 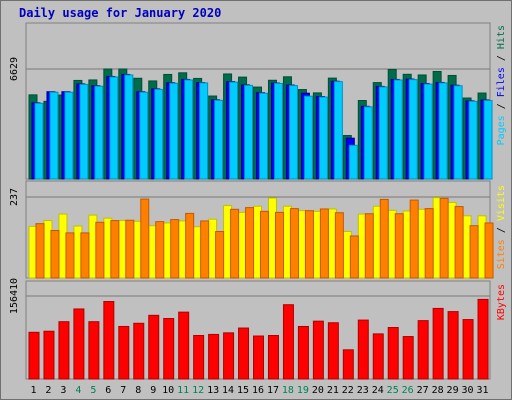 What do you see at coordinates (198, 390) in the screenshot?
I see `x-tick-label-day-12: 12` at bounding box center [198, 390].